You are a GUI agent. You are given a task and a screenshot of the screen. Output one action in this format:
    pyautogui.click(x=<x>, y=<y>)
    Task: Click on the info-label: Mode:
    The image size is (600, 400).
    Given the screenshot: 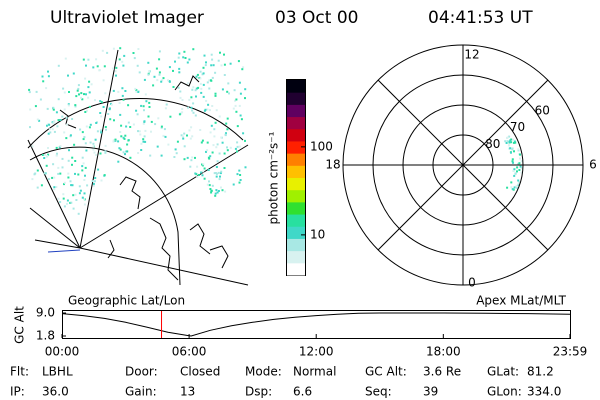 What is the action you would take?
    pyautogui.click(x=263, y=372)
    